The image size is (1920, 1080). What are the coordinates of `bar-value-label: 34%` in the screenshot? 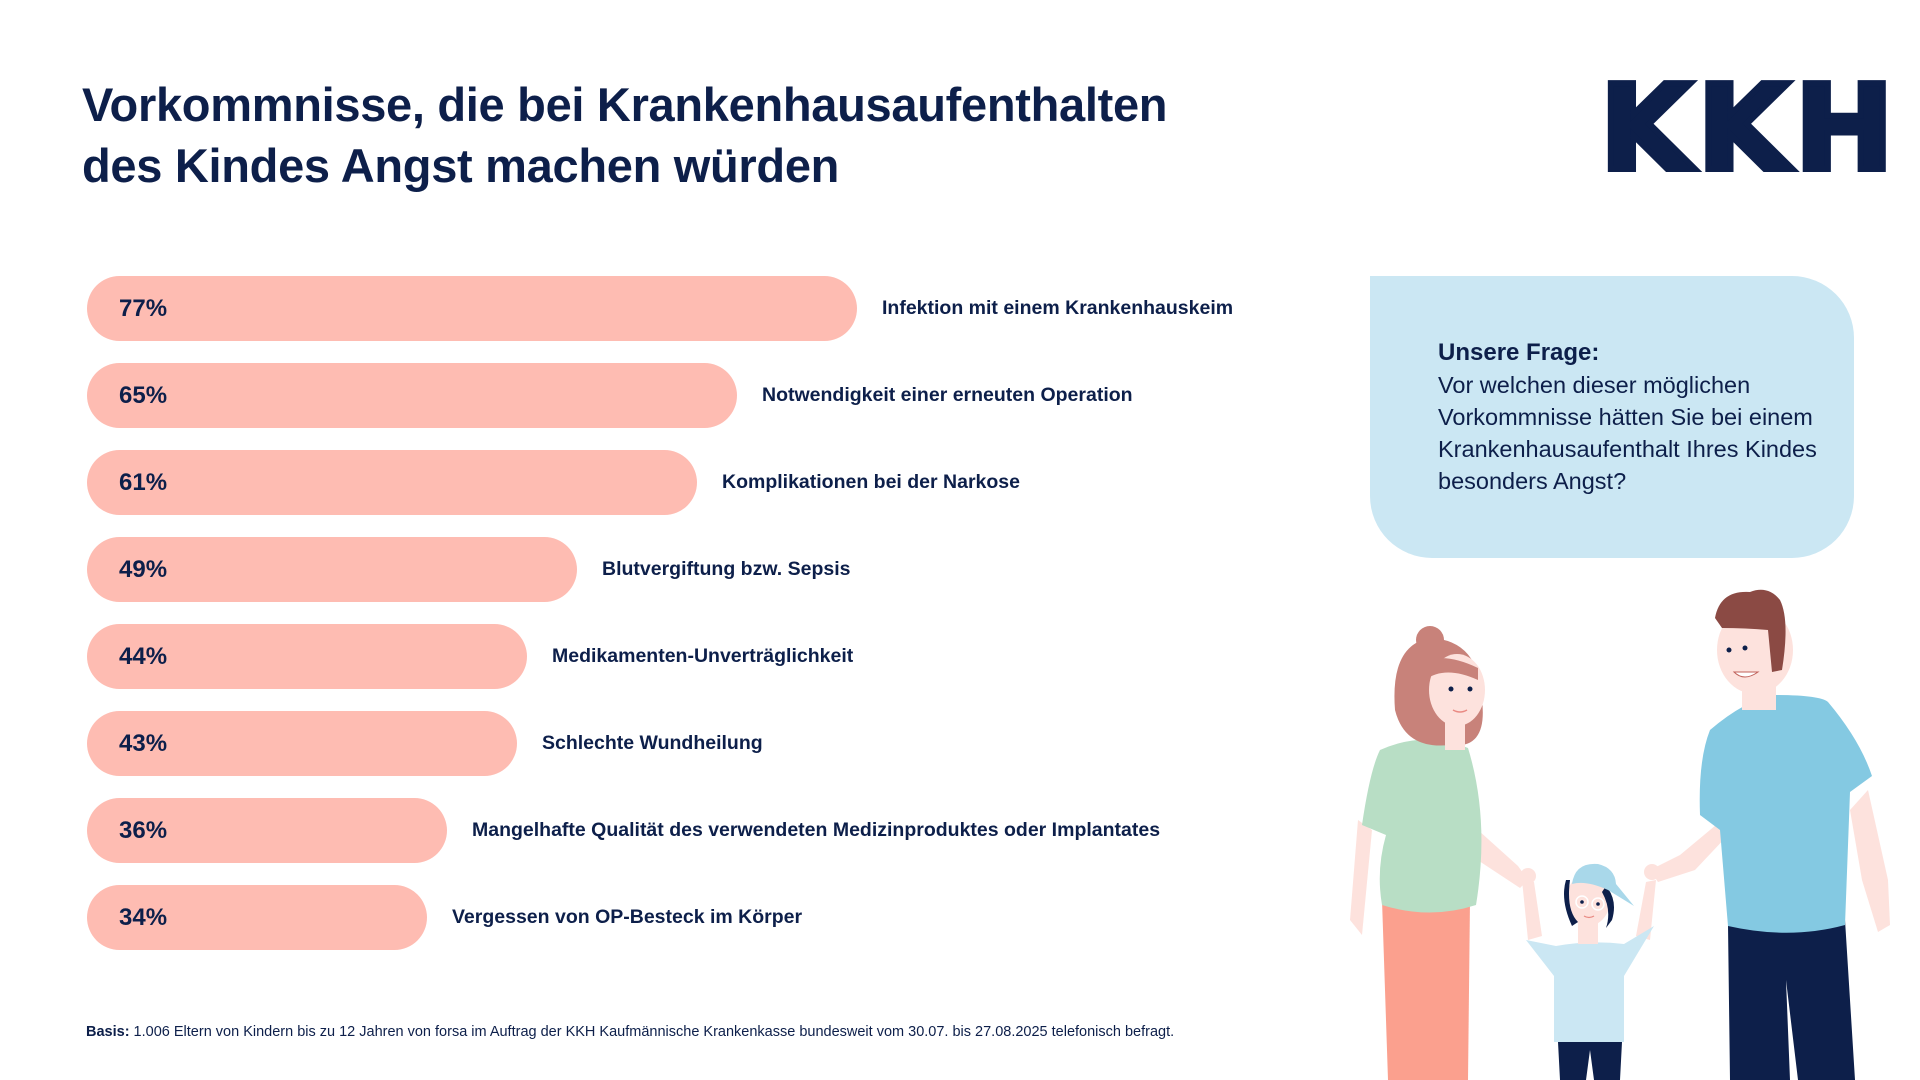 It's located at (143, 917).